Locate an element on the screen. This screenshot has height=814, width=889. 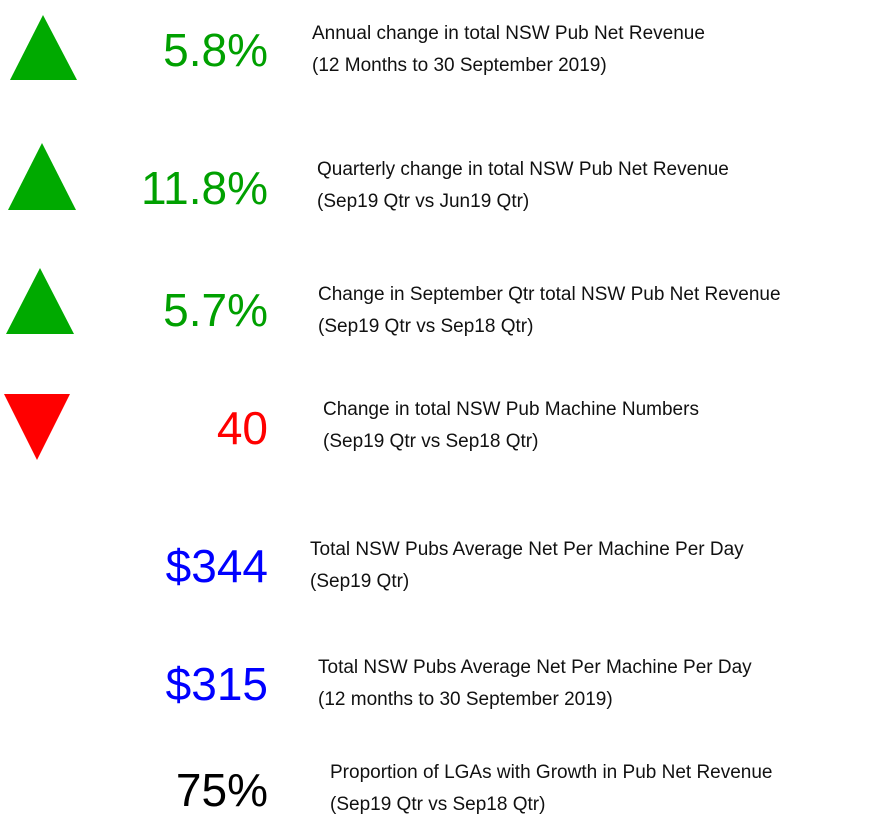
kpi-label: Change in total NSW Pub Machine Numbers is located at coordinates (511, 409).